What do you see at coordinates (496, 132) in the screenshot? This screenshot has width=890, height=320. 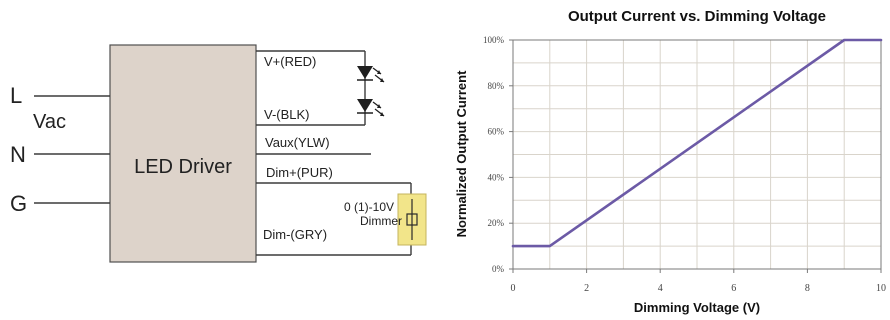 I see `y-axis-tick-label: 60%` at bounding box center [496, 132].